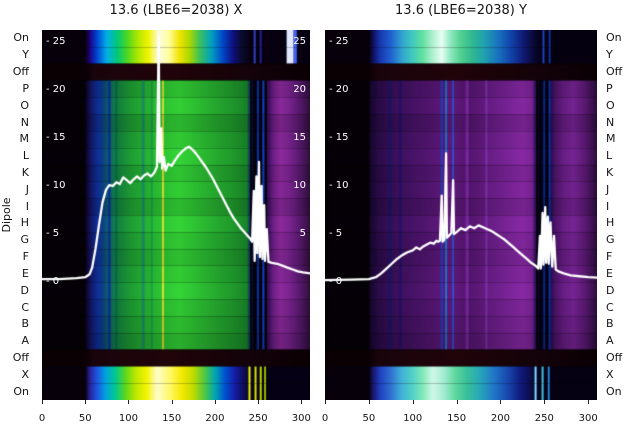 This screenshot has height=440, width=640. What do you see at coordinates (299, 185) in the screenshot?
I see `y-tick-label-right: 10` at bounding box center [299, 185].